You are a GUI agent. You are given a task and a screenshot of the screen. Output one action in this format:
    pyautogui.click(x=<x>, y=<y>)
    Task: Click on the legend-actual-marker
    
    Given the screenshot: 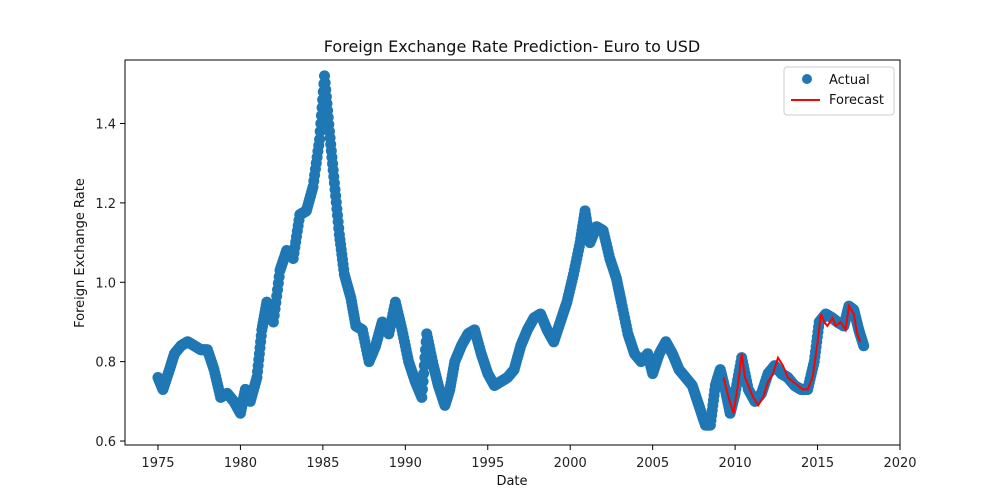 What is the action you would take?
    pyautogui.click(x=807, y=79)
    